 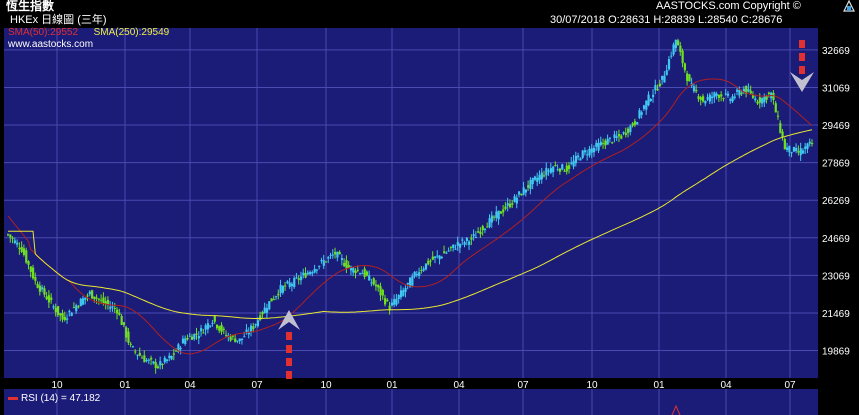 What do you see at coordinates (802, 82) in the screenshot?
I see `down-arrow-icon` at bounding box center [802, 82].